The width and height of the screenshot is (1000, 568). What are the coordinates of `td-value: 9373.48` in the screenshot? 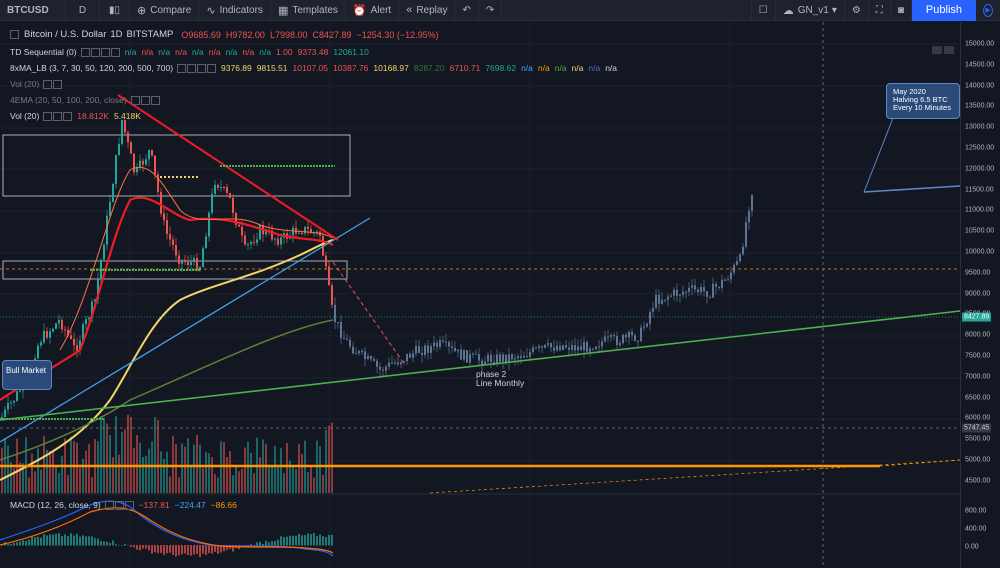 It's located at (313, 52).